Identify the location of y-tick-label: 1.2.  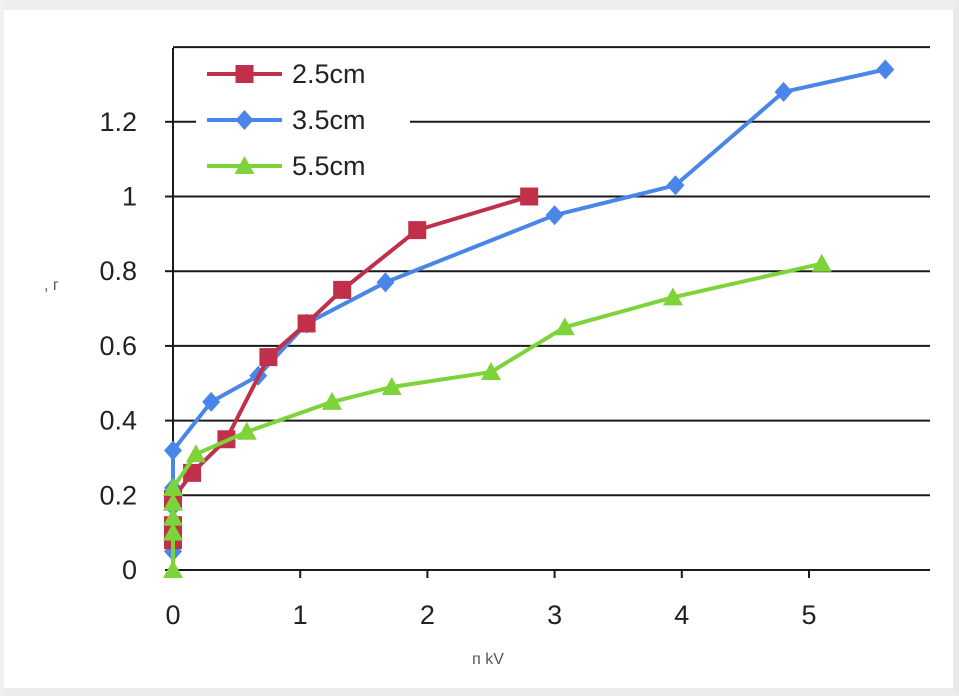
(118, 122).